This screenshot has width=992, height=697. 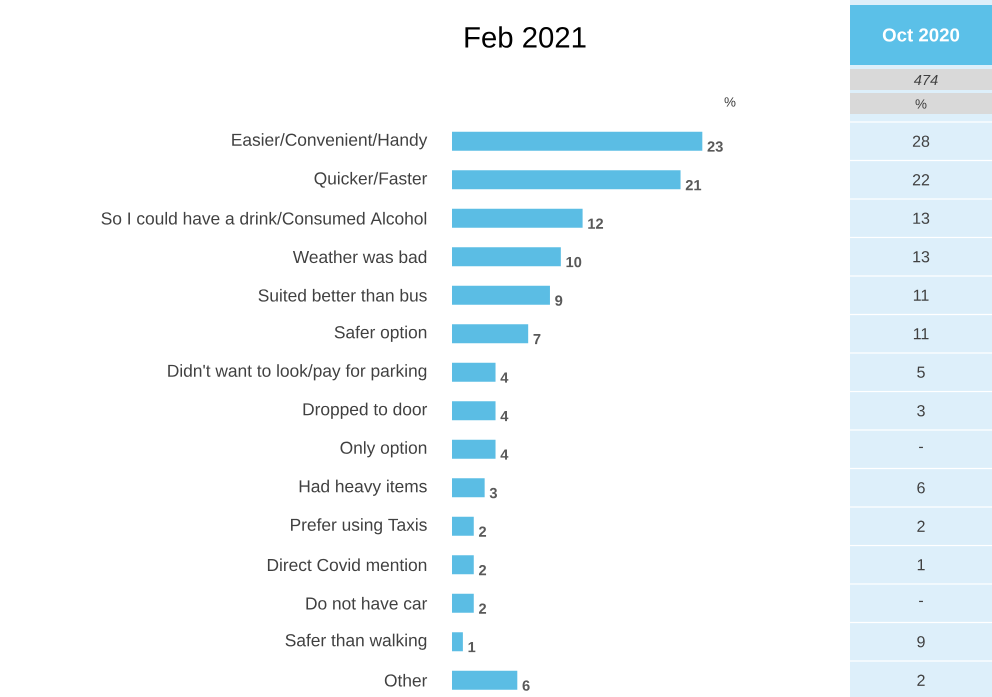 What do you see at coordinates (363, 488) in the screenshot?
I see `y-tick-label: Had heavy items` at bounding box center [363, 488].